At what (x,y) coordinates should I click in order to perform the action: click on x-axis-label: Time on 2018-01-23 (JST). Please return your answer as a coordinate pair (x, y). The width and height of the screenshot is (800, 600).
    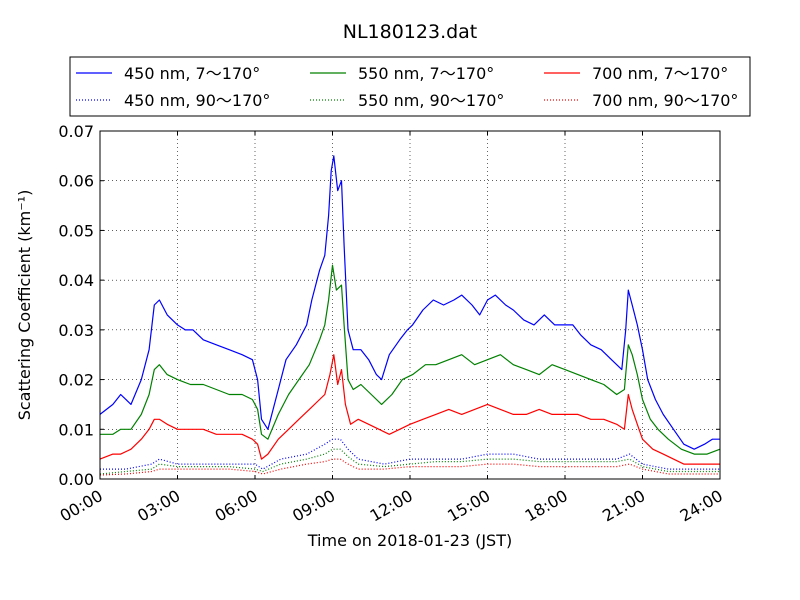
    Looking at the image, I should click on (409, 540).